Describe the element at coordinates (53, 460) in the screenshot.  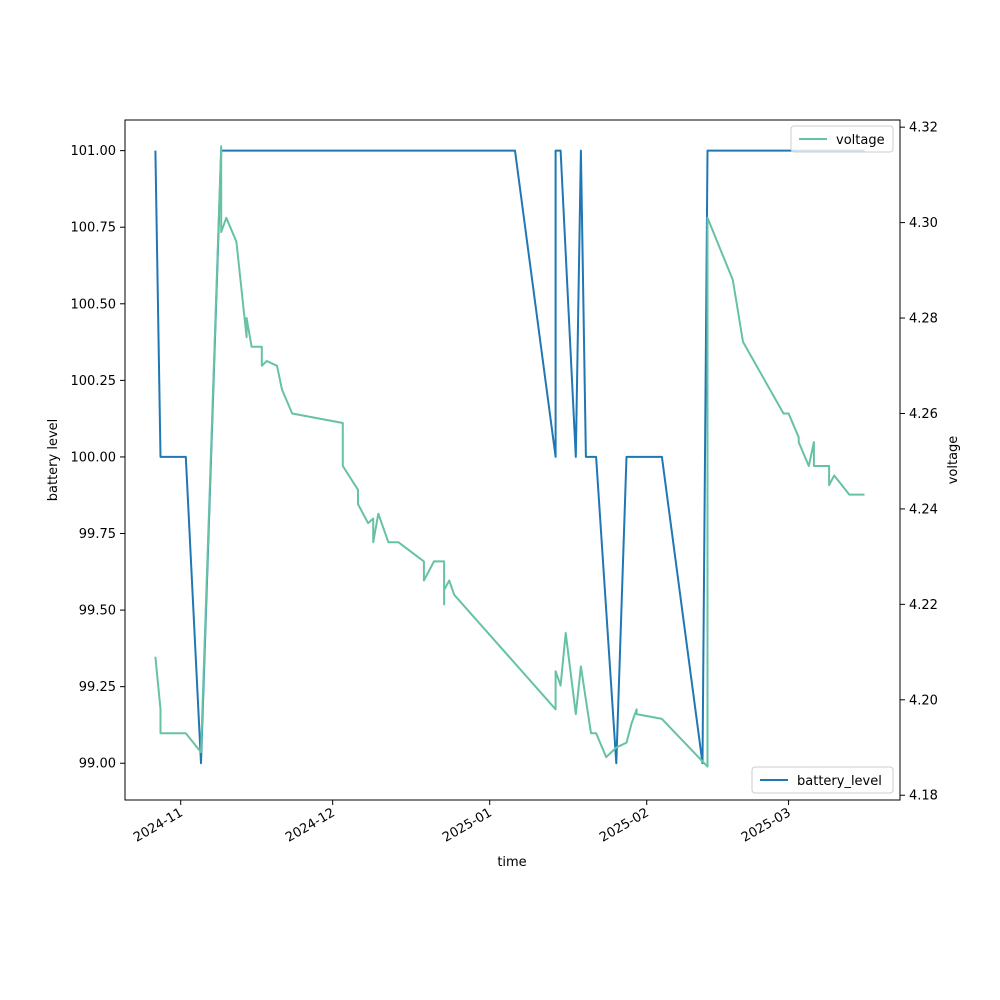
I see `left-y-axis-label: battery level` at that location.